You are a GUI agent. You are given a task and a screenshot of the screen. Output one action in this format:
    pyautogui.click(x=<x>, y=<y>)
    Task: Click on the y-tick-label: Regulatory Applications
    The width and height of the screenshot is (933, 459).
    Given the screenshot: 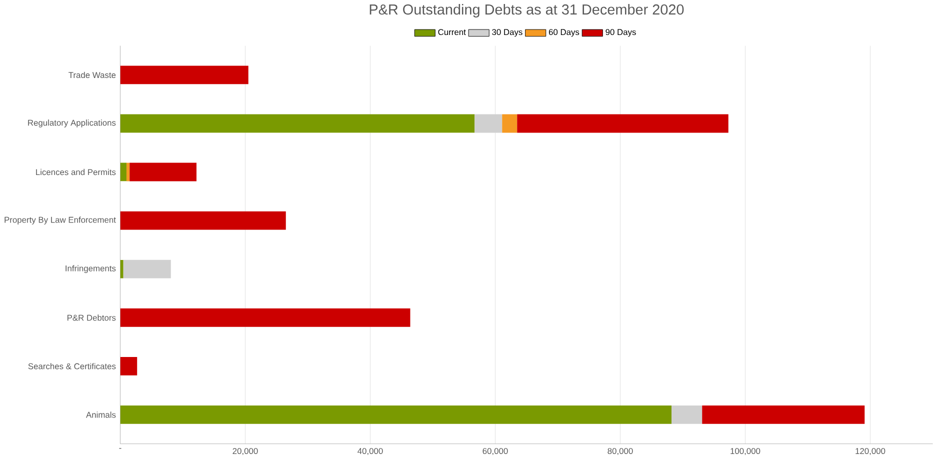 What is the action you would take?
    pyautogui.click(x=72, y=124)
    